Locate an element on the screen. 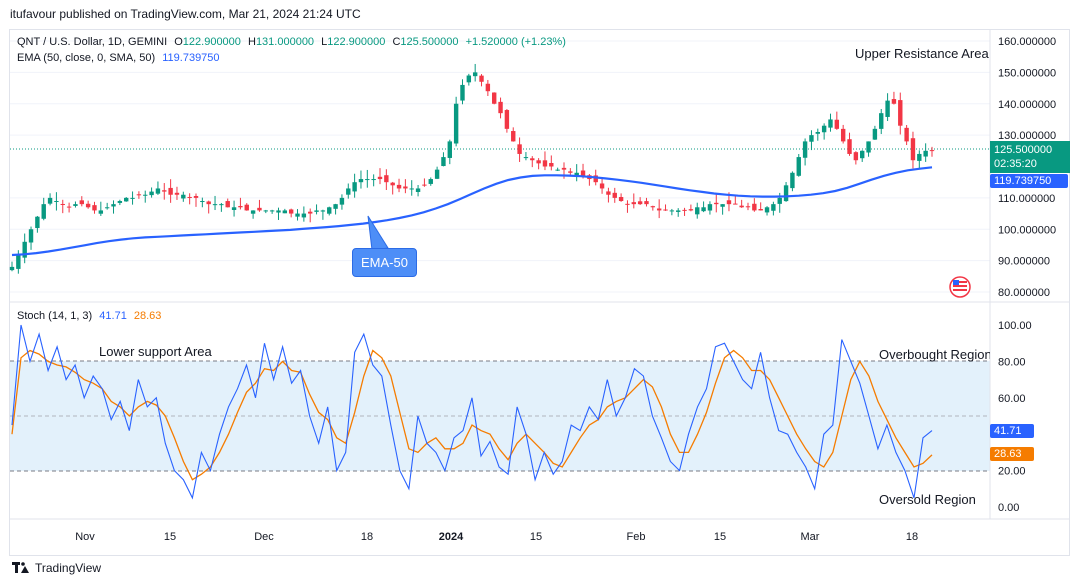 The image size is (1080, 586). price-tick-label: 80.000000 is located at coordinates (1024, 293).